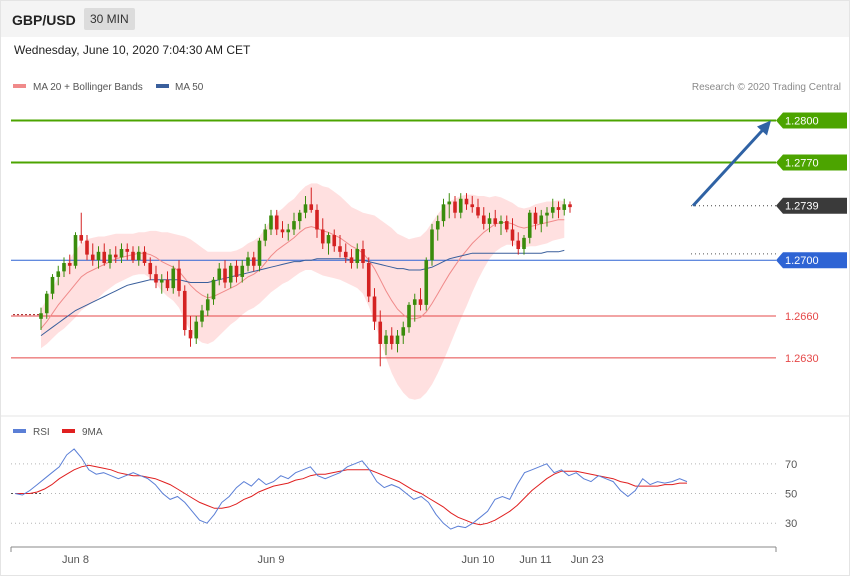 This screenshot has height=576, width=850. What do you see at coordinates (92, 432) in the screenshot?
I see `legend-label-9ma: 9MA` at bounding box center [92, 432].